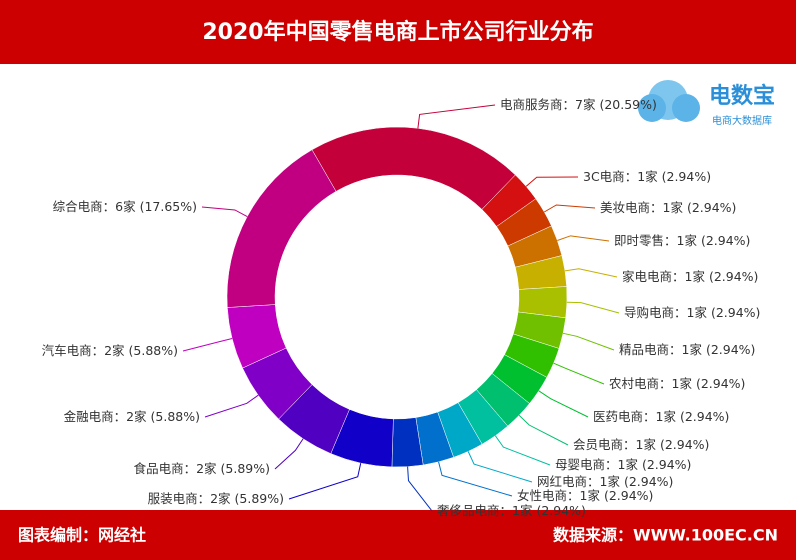 This screenshot has height=560, width=796. I want to click on slice-label: 农村电商：1家 (2.94%), so click(677, 383).